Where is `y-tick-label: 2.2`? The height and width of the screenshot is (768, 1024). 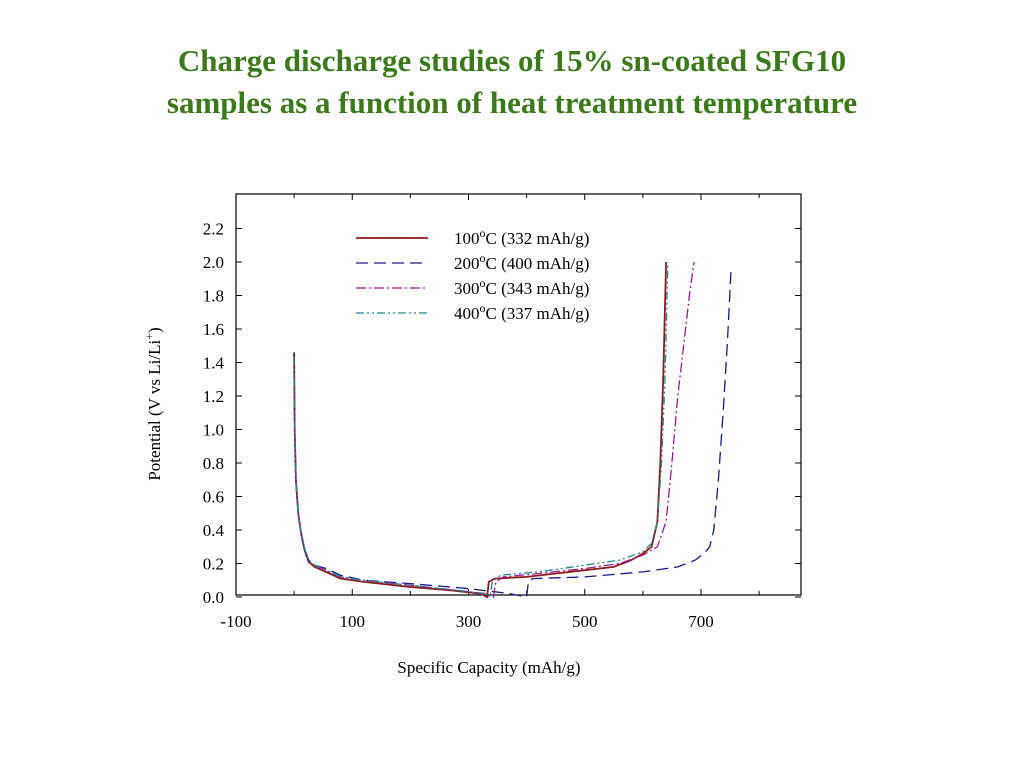
y-tick-label: 2.2 is located at coordinates (213, 229).